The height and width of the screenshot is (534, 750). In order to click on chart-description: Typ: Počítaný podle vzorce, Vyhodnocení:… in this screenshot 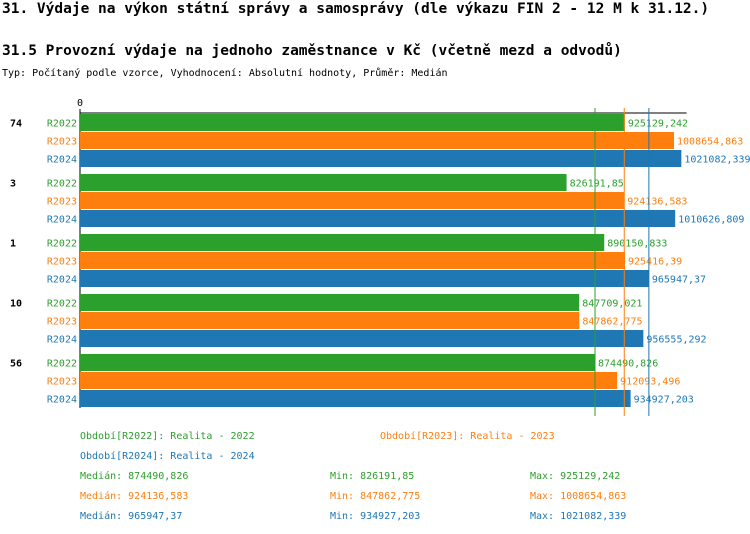, I will do `click(225, 73)`.